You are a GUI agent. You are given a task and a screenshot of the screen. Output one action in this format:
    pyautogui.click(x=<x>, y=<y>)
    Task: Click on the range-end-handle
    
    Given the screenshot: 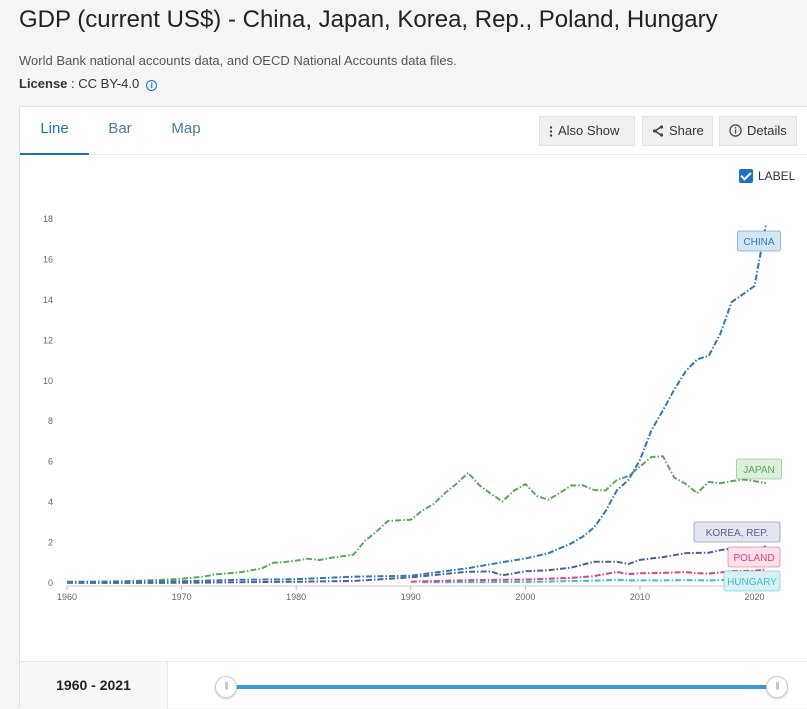 What is the action you would take?
    pyautogui.click(x=777, y=687)
    